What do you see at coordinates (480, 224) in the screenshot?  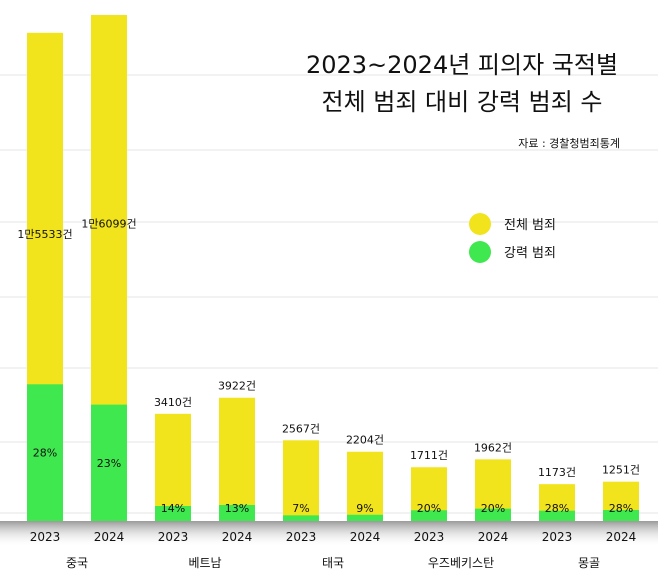 I see `legend-swatch-total` at bounding box center [480, 224].